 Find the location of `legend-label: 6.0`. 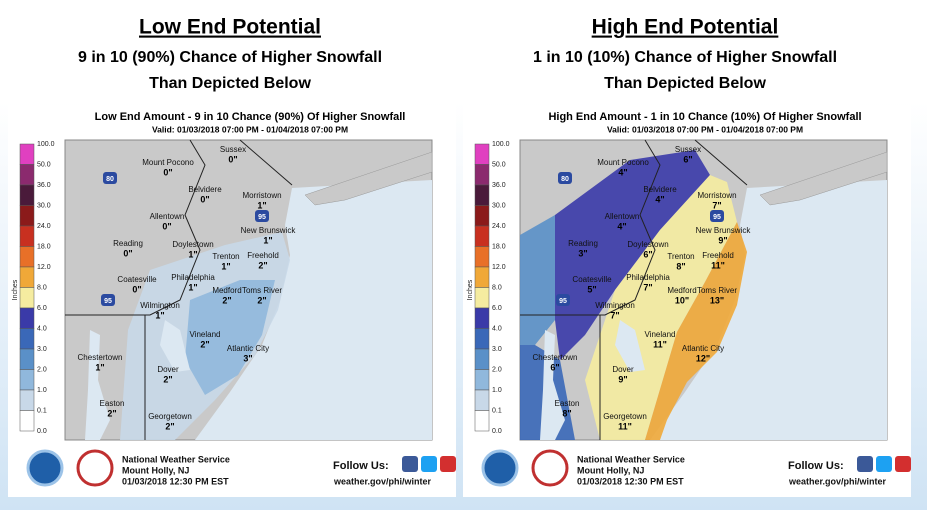

legend-label: 6.0 is located at coordinates (497, 308).